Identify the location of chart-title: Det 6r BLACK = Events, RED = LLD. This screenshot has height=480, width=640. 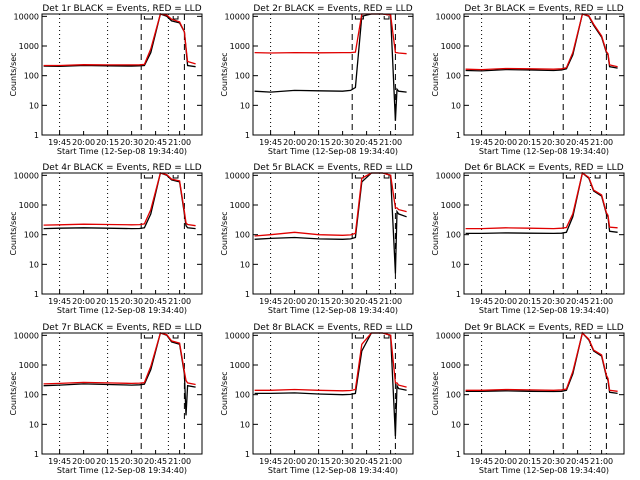
(543, 168).